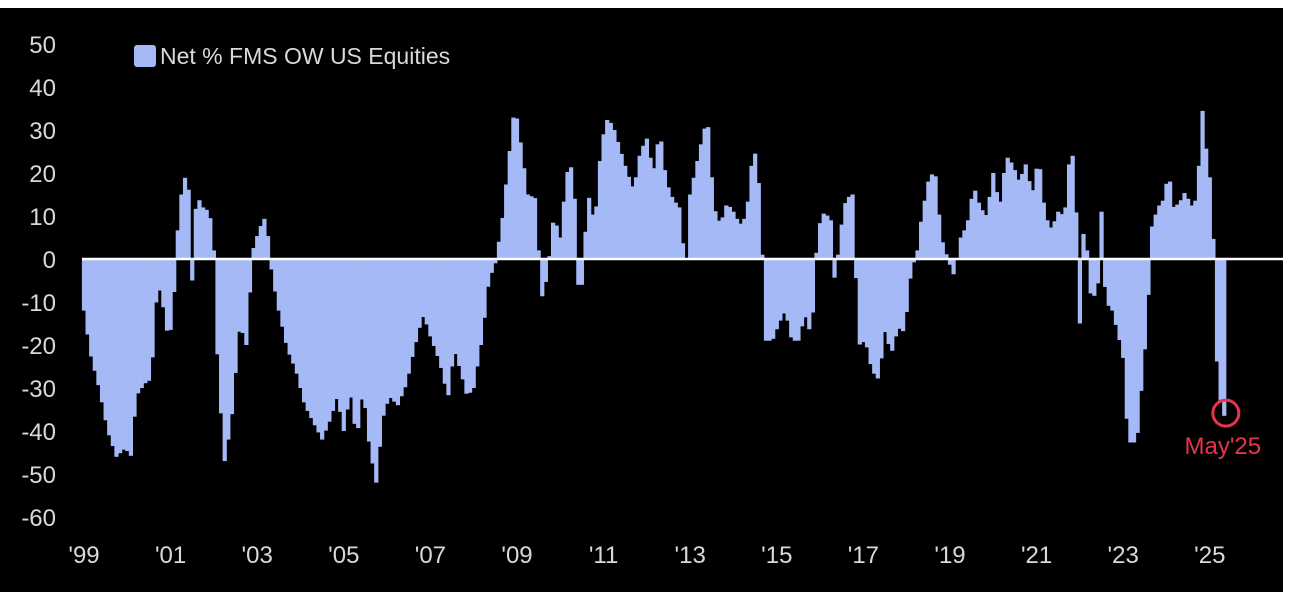 Image resolution: width=1292 pixels, height=598 pixels. What do you see at coordinates (1223, 446) in the screenshot?
I see `annotation-label: May'25` at bounding box center [1223, 446].